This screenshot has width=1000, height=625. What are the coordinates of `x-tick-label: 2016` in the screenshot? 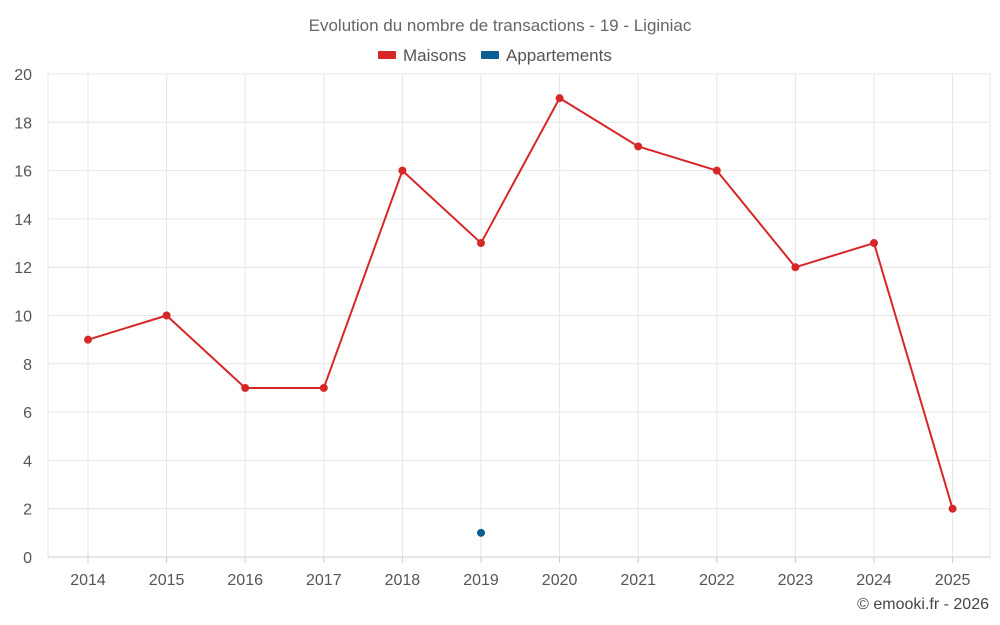 It's located at (245, 580).